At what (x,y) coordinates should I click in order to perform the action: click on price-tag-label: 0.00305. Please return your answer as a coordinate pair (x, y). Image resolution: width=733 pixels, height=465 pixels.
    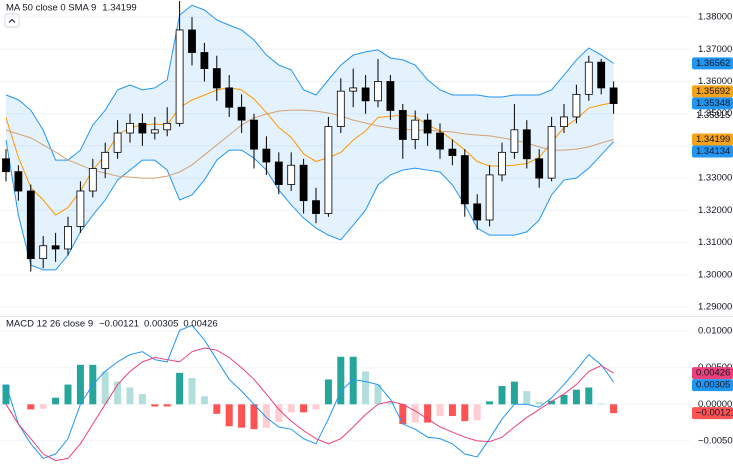
    Looking at the image, I should click on (713, 385).